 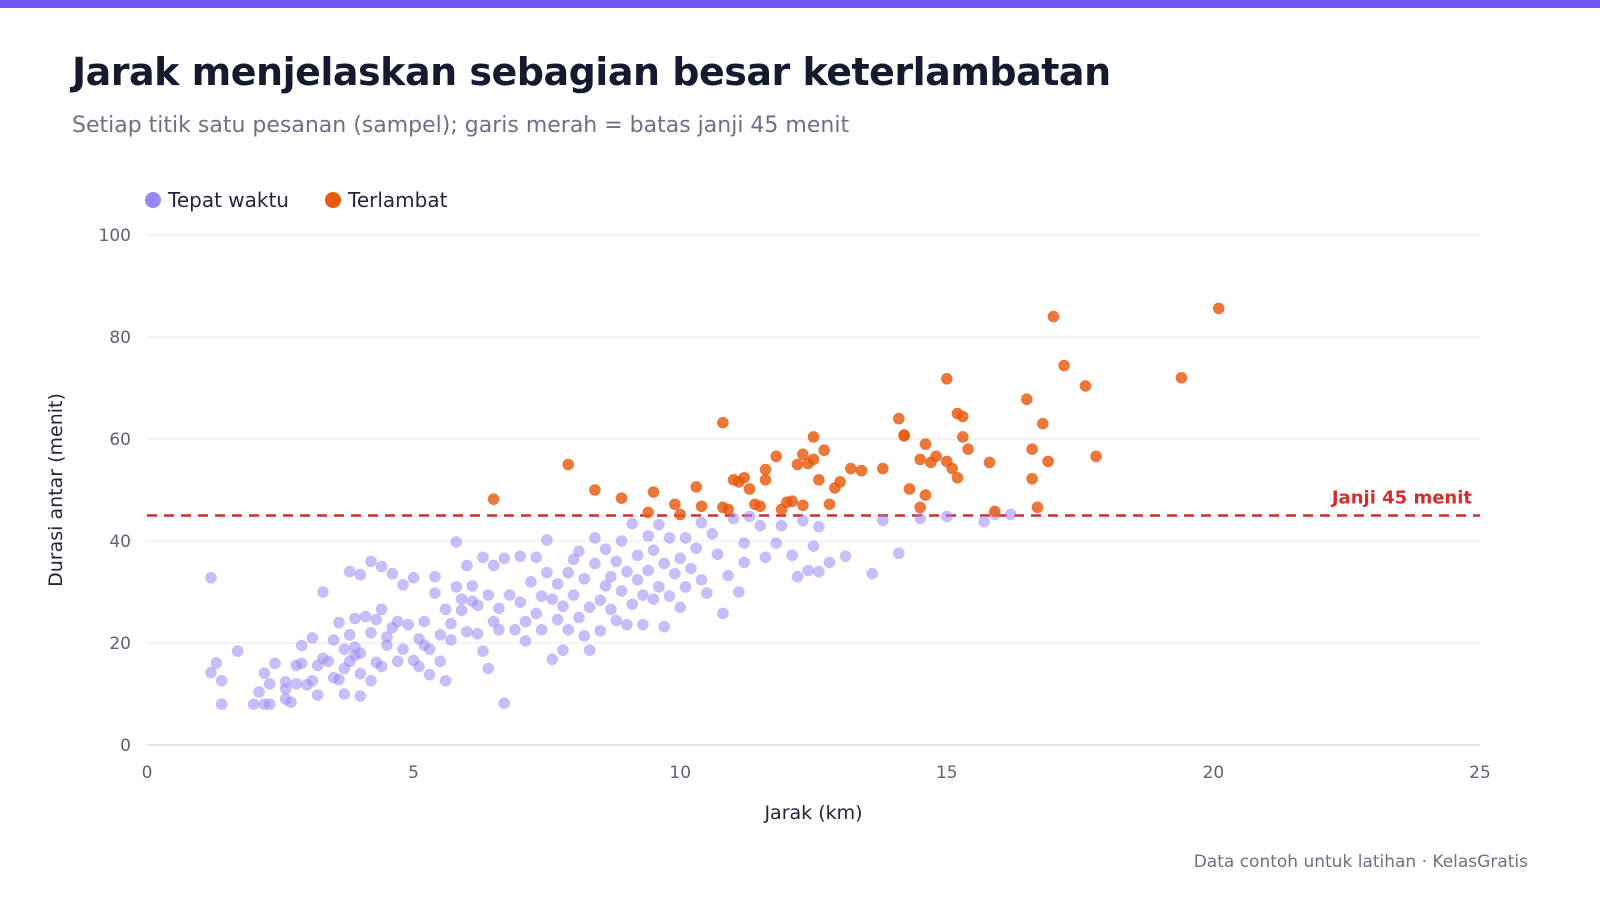 I want to click on legend-label-late: Terlambat, so click(x=397, y=200).